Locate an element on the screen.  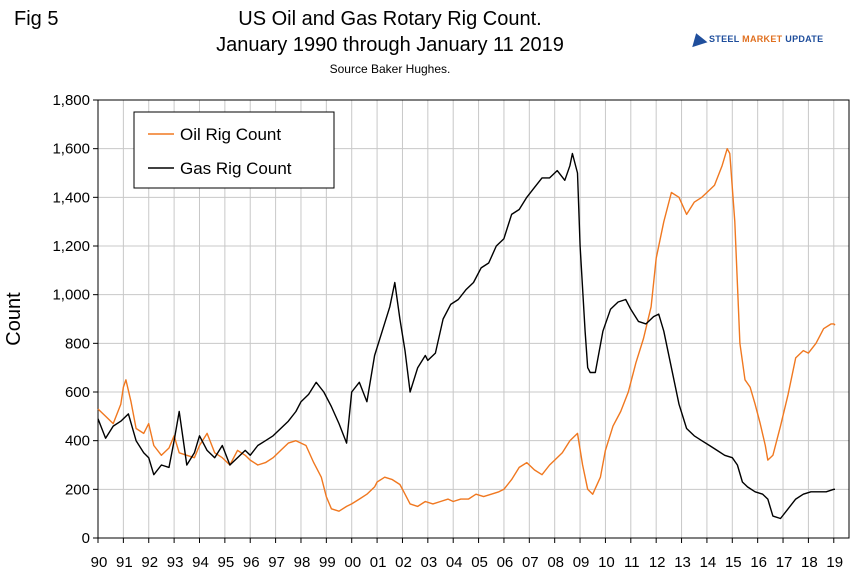
steel-market-update-logo: STEEL MARKET UPDATE is located at coordinates (755, 39).